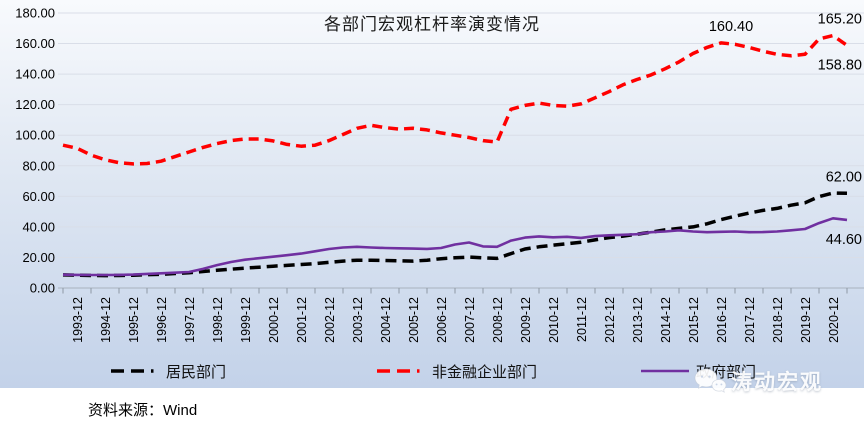 The height and width of the screenshot is (428, 864). I want to click on x-axis-label: 2020-12, so click(834, 320).